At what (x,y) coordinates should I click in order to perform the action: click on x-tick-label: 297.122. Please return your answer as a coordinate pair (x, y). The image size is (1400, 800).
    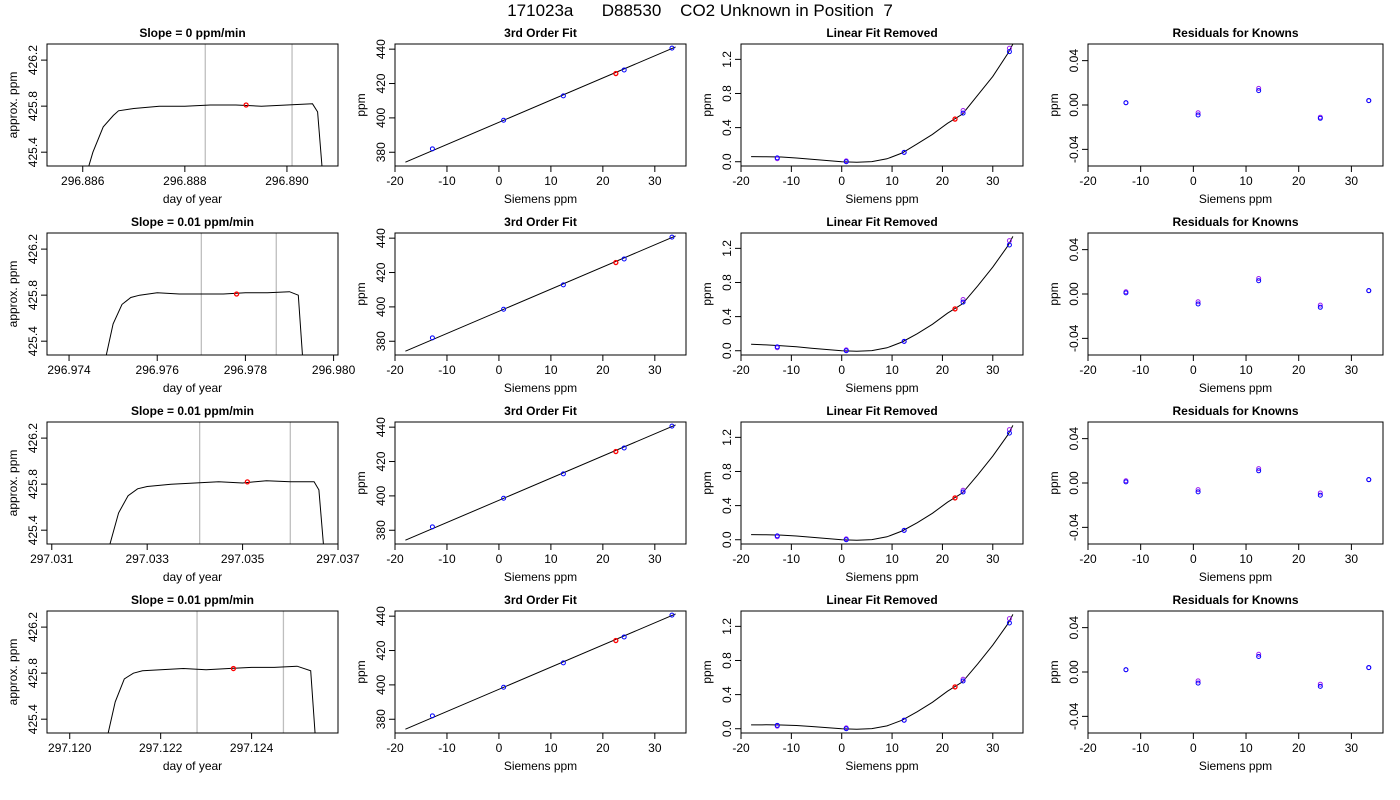
    Looking at the image, I should click on (161, 748).